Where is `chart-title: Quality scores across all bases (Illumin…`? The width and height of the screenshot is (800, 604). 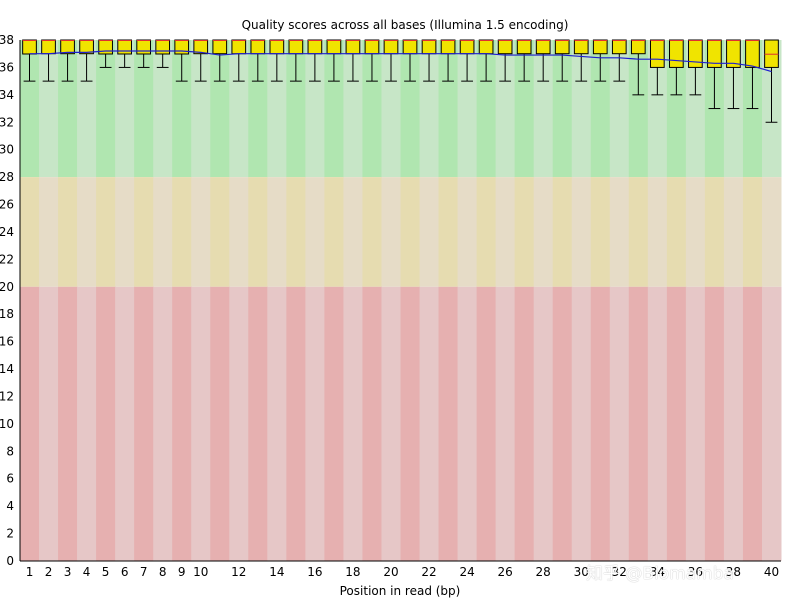 chart-title: Quality scores across all bases (Illumin… is located at coordinates (405, 25).